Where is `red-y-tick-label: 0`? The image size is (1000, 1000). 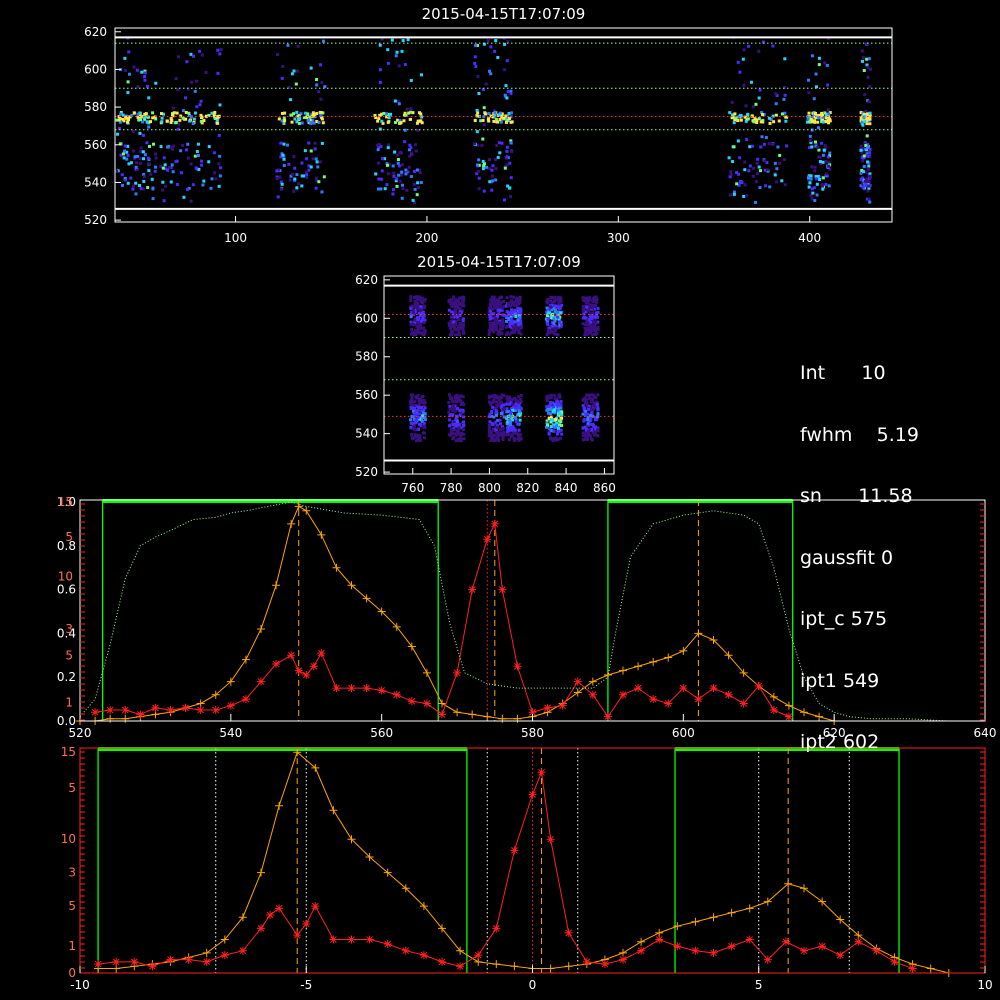
red-y-tick-label: 0 is located at coordinates (72, 973).